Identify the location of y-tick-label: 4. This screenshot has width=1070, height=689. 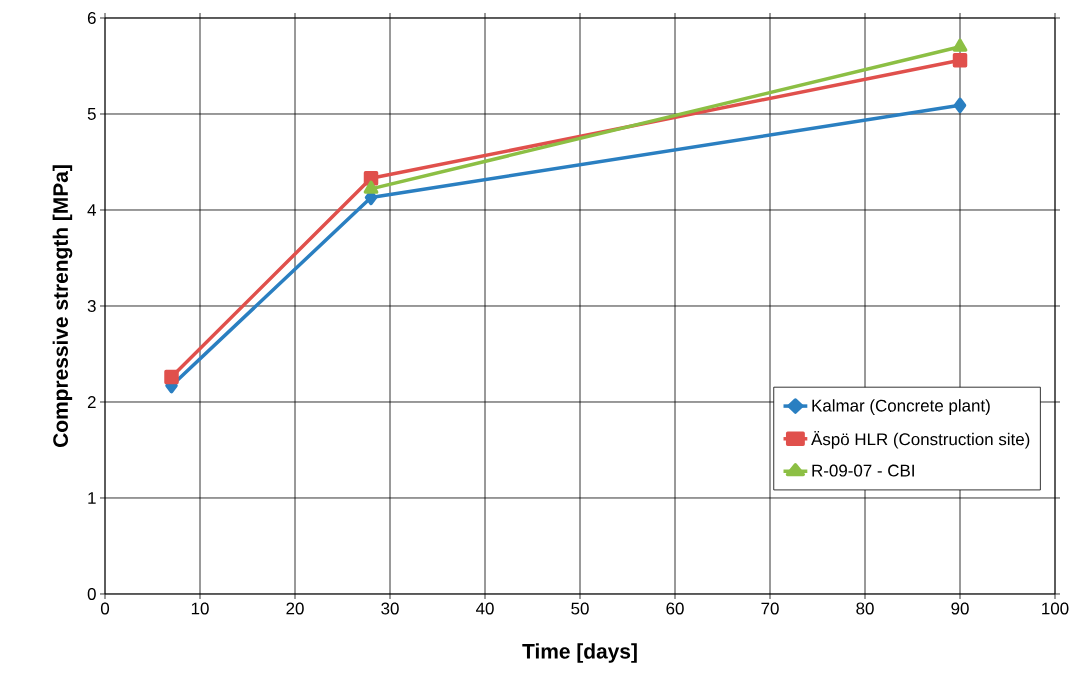
(91, 210).